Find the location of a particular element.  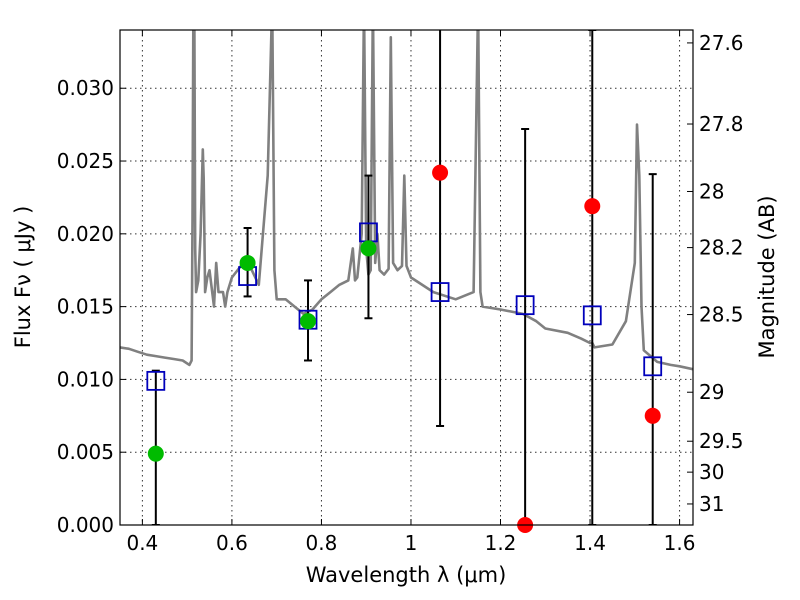

magnitude-tick-label: 27.6 is located at coordinates (721, 43).